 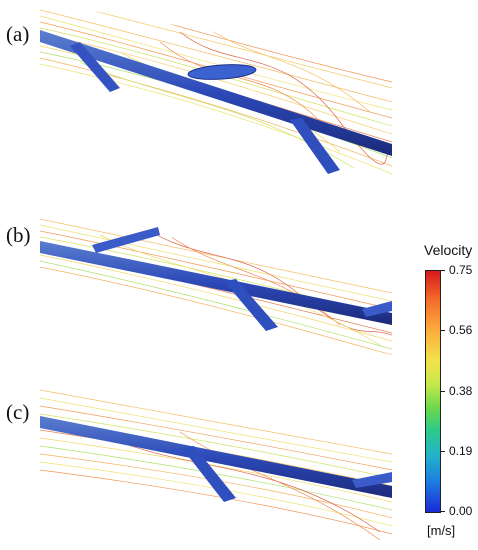 I want to click on velocity-colorbar, so click(x=433, y=391).